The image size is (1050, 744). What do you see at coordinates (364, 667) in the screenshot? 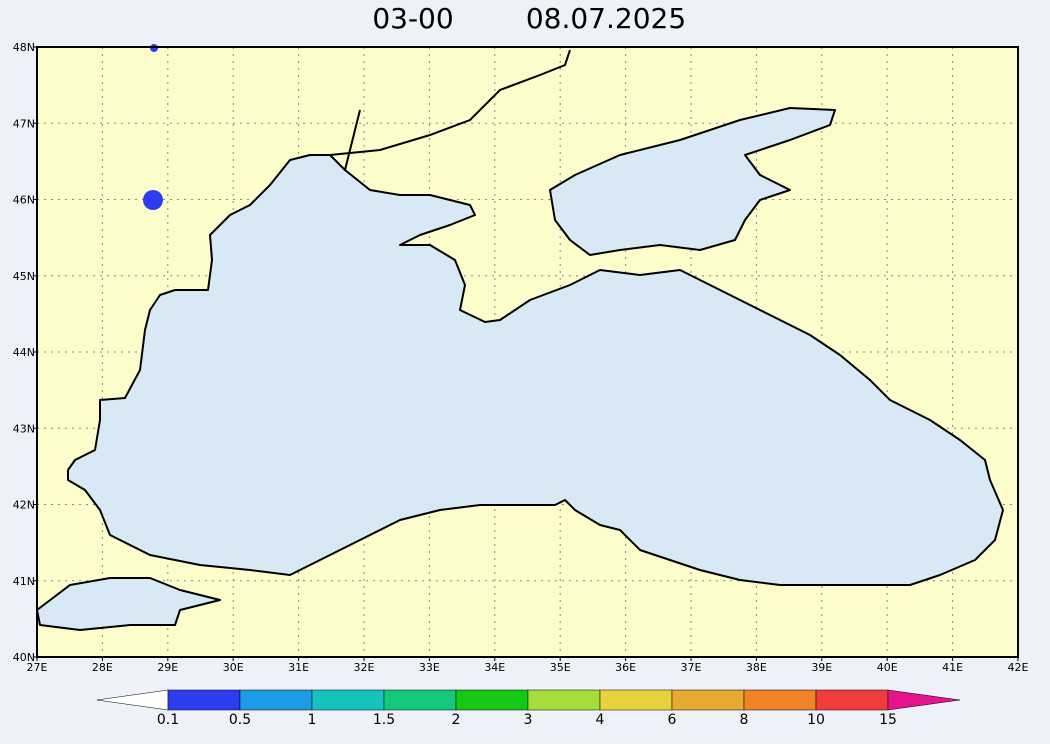
I see `x-tick-label: 32E` at bounding box center [364, 667].